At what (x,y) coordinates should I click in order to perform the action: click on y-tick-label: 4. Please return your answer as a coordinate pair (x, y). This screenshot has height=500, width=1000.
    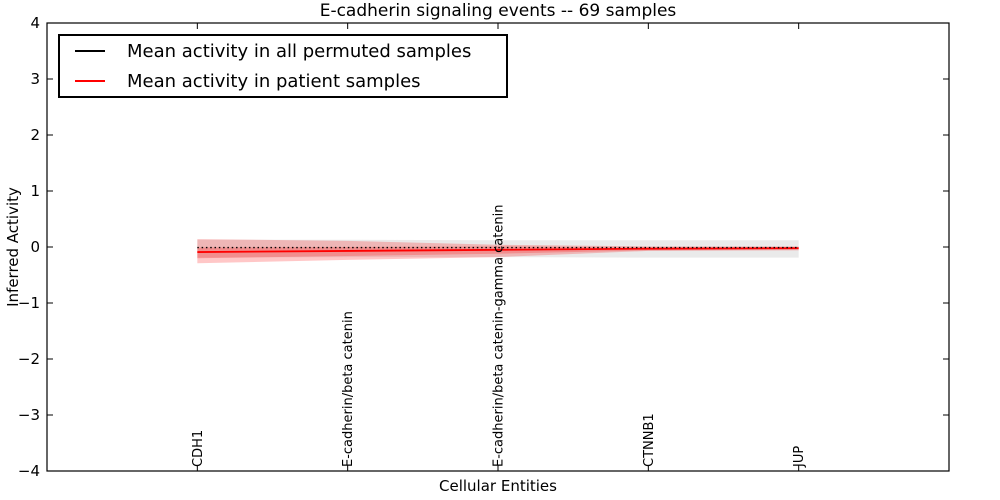
    Looking at the image, I should click on (35, 23).